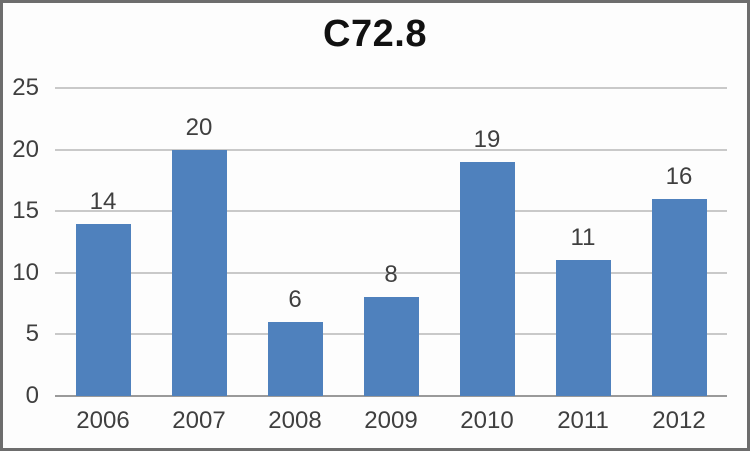 Image resolution: width=750 pixels, height=451 pixels. Describe the element at coordinates (25, 149) in the screenshot. I see `y-axis-tick-label: 20` at that location.